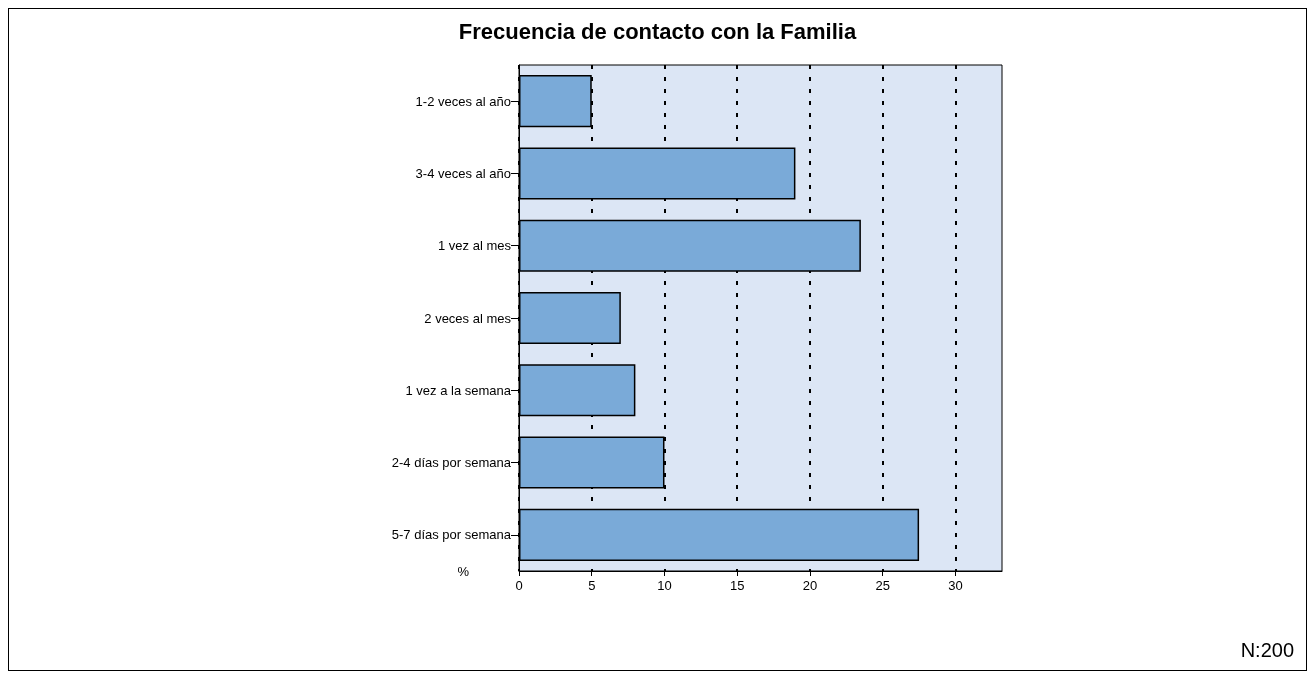  What do you see at coordinates (882, 585) in the screenshot?
I see `x-tick-label: 25` at bounding box center [882, 585].